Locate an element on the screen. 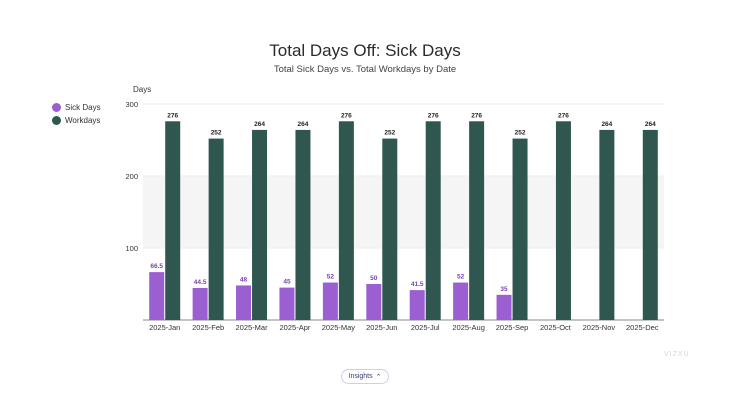 The image size is (730, 416). x-tick-label: 2025-May is located at coordinates (339, 327).